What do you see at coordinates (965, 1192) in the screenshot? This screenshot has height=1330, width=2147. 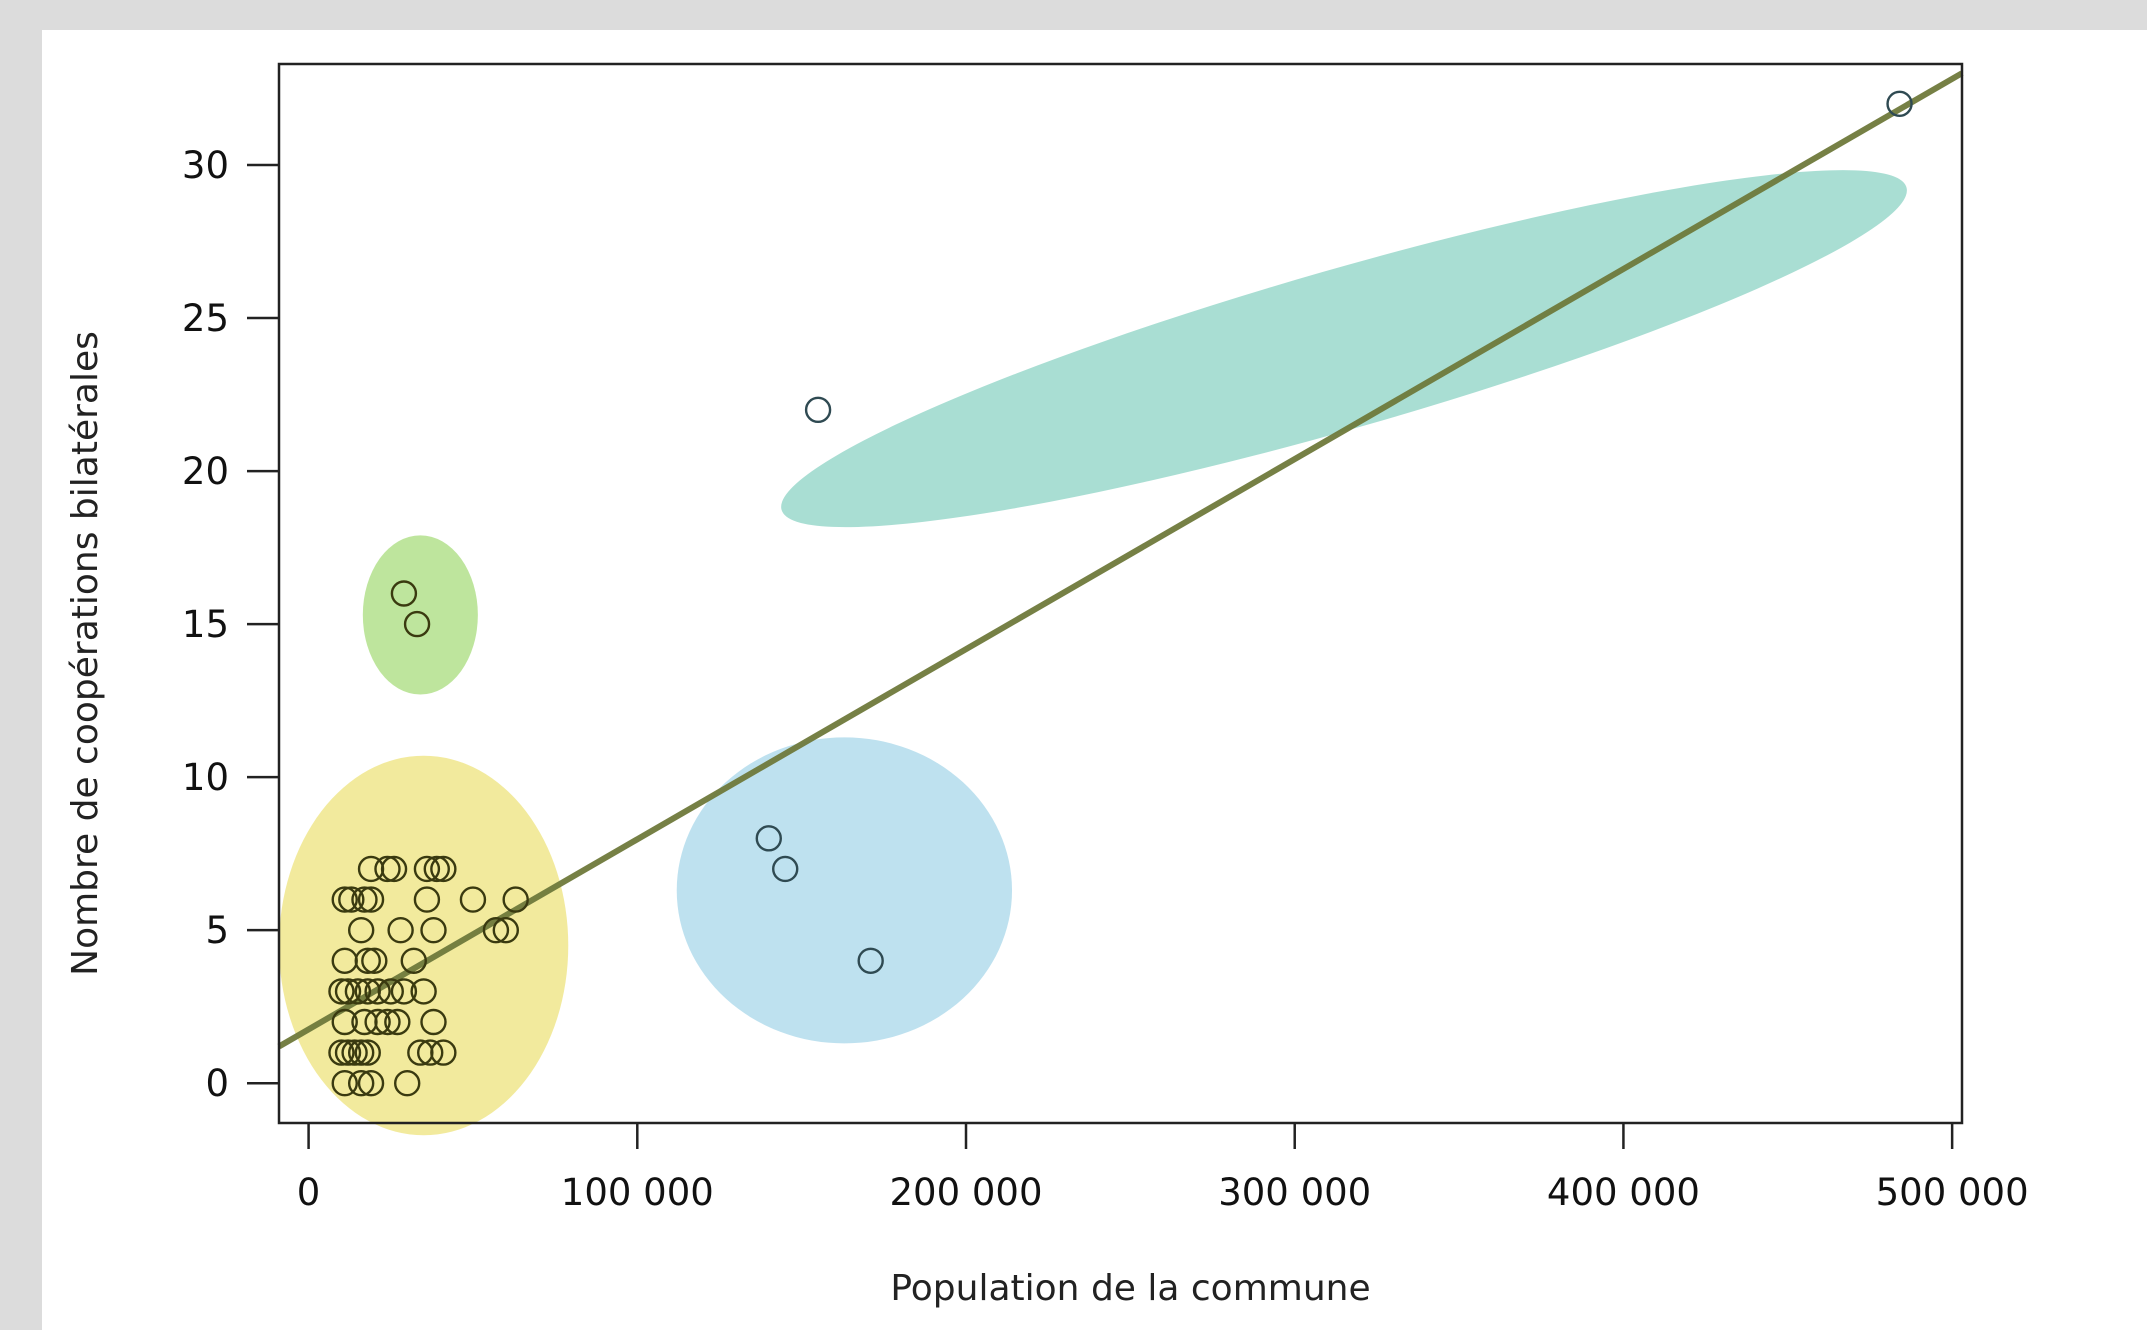 I see `x-tick-label: 200 000` at bounding box center [965, 1192].